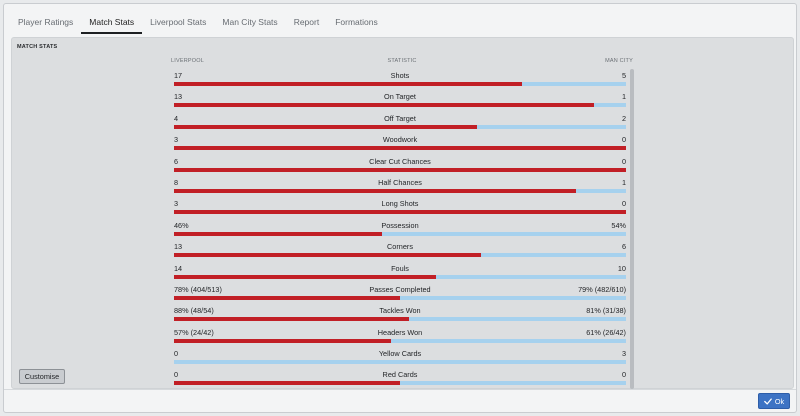 Image resolution: width=800 pixels, height=416 pixels. I want to click on statistic-column-header: STATISTIC, so click(402, 61).